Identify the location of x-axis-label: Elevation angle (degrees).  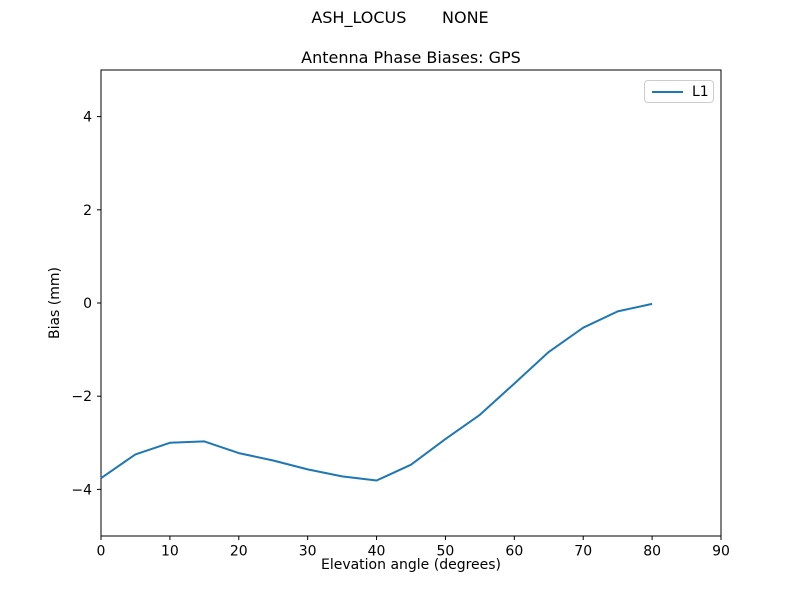
(411, 565).